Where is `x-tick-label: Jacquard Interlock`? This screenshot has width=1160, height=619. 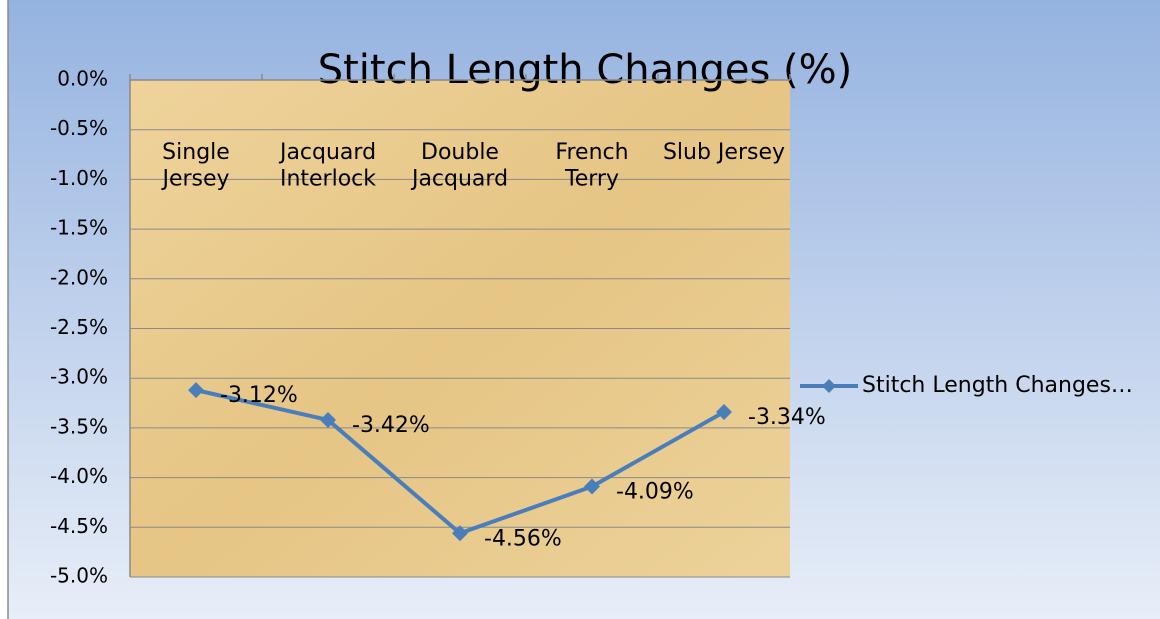 x-tick-label: Jacquard Interlock is located at coordinates (327, 165).